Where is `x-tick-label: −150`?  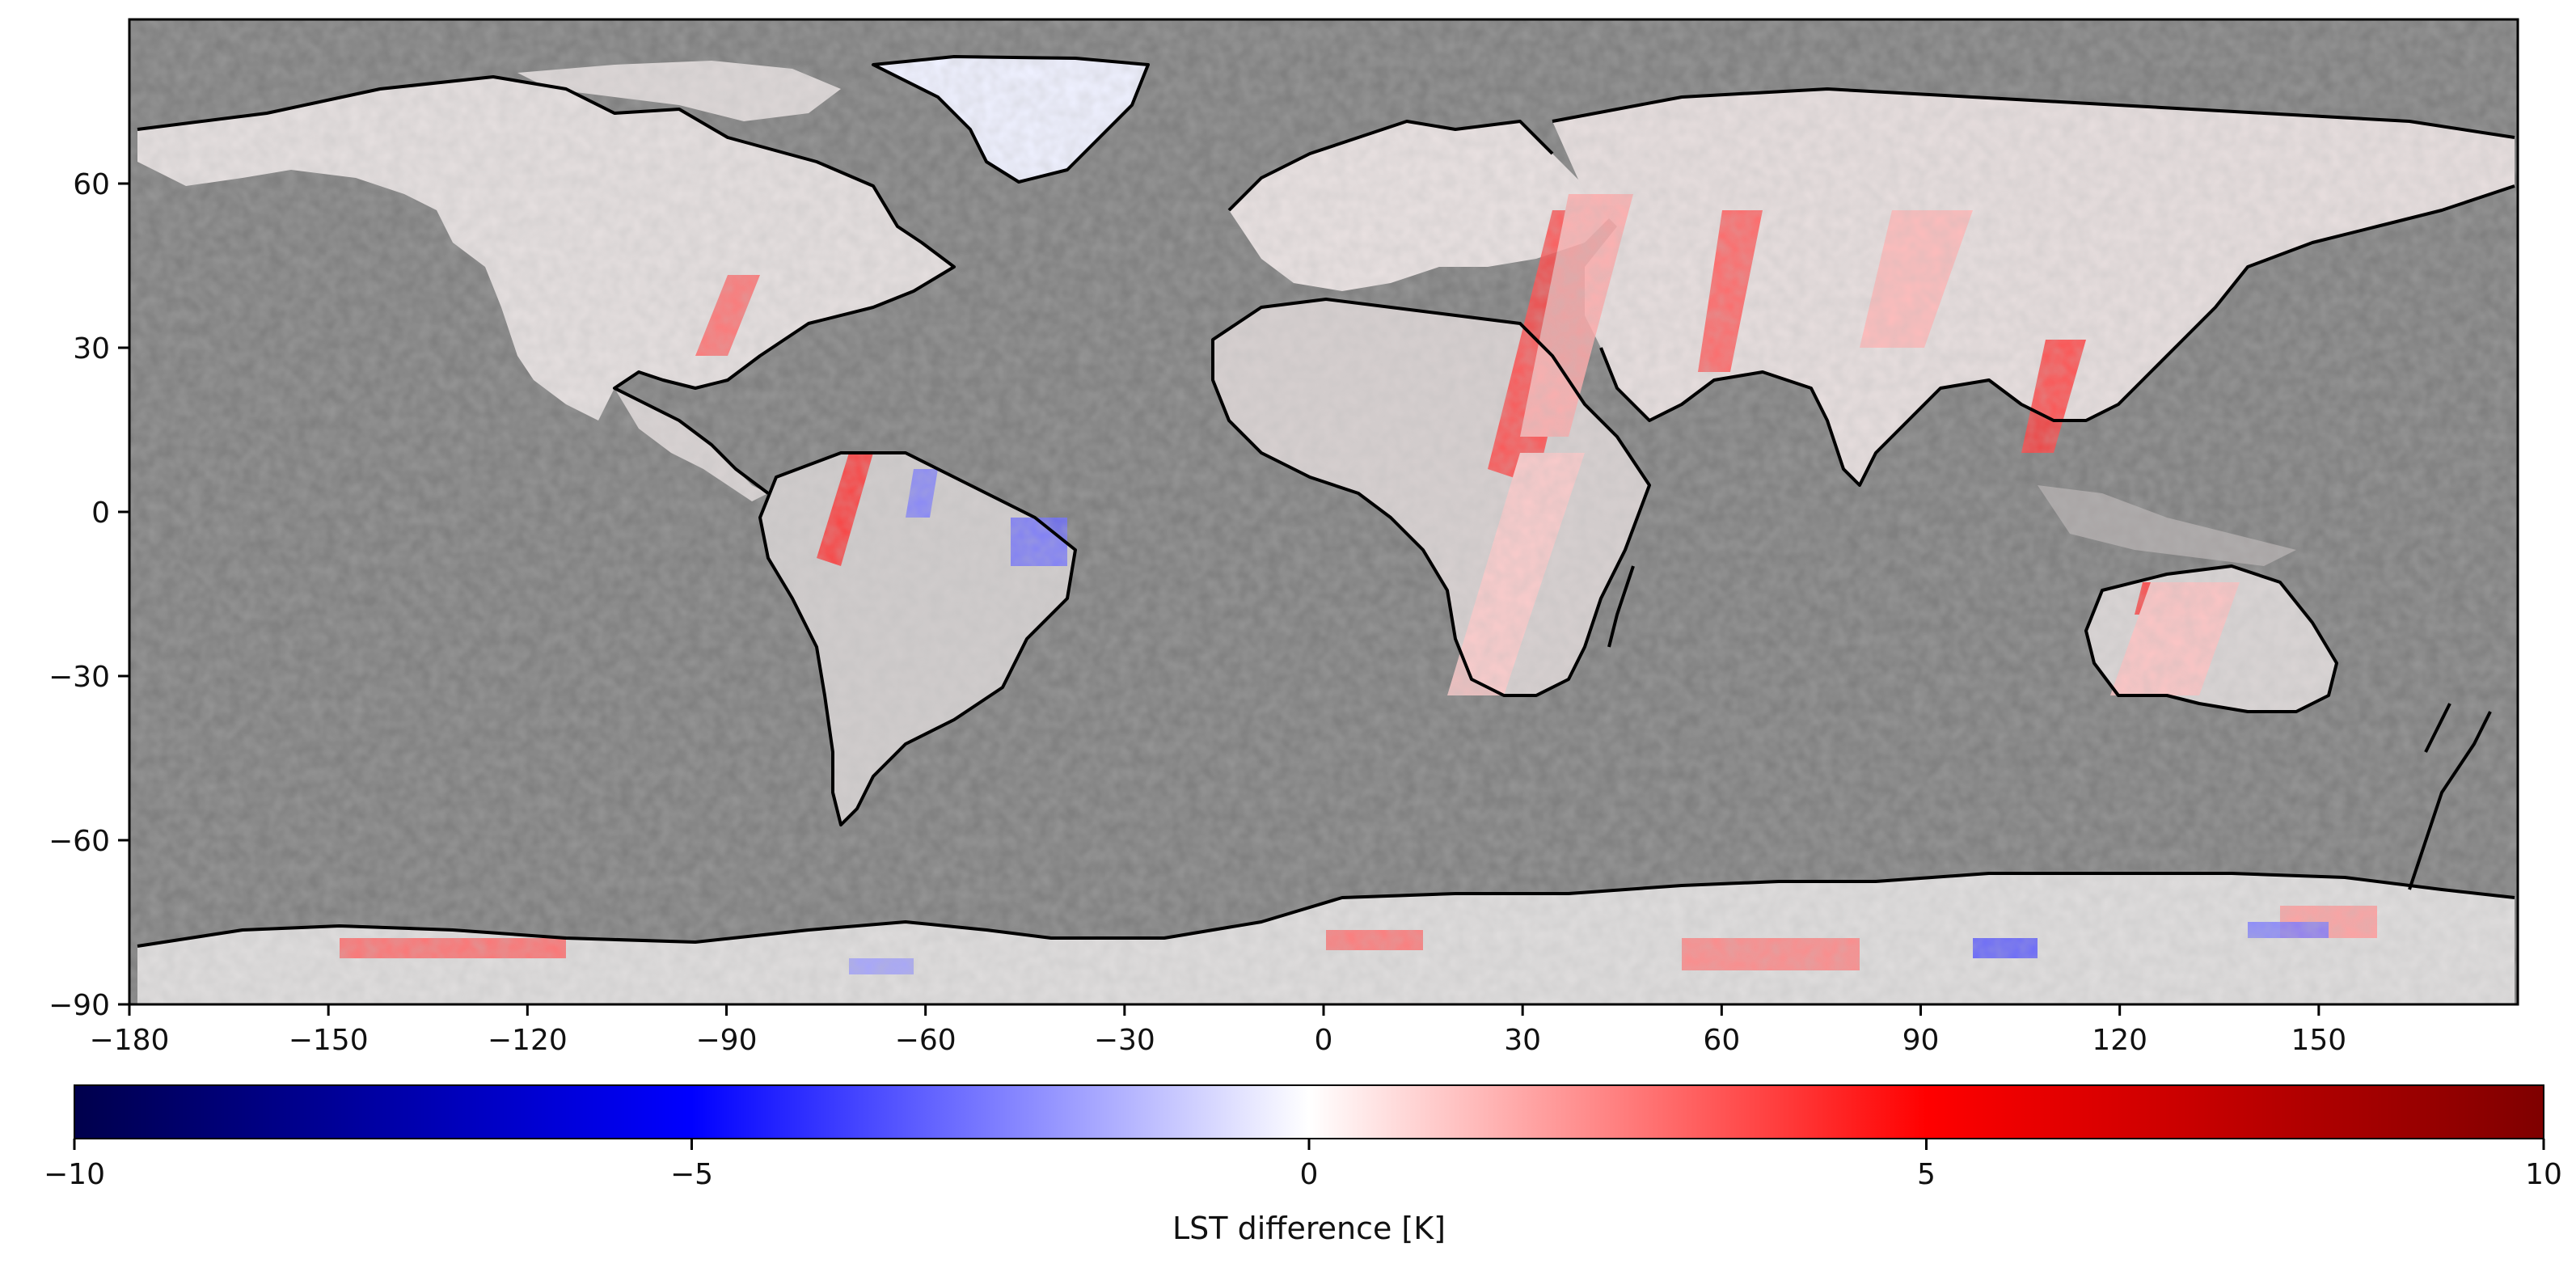 x-tick-label: −150 is located at coordinates (329, 1041).